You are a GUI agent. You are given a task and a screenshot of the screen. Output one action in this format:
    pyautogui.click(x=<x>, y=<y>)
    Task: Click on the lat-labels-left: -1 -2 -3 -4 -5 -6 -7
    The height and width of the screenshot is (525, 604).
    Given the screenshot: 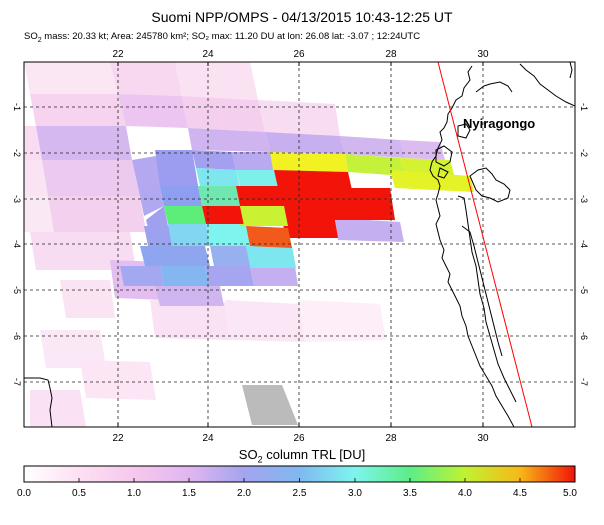 What is the action you would take?
    pyautogui.click(x=17, y=244)
    